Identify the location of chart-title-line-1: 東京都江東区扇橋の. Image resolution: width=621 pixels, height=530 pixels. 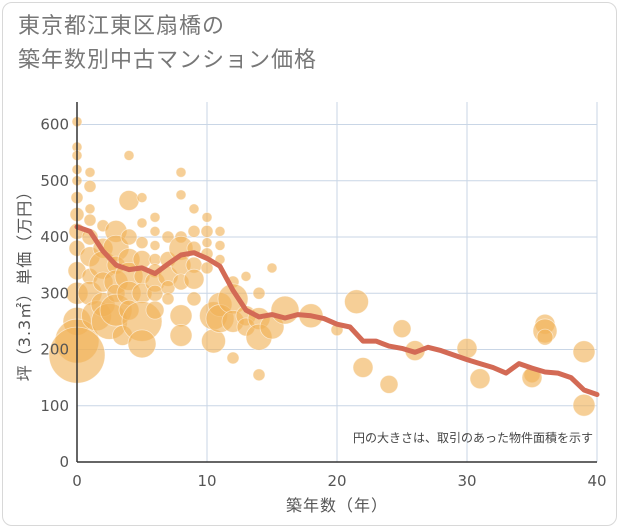
(122, 26).